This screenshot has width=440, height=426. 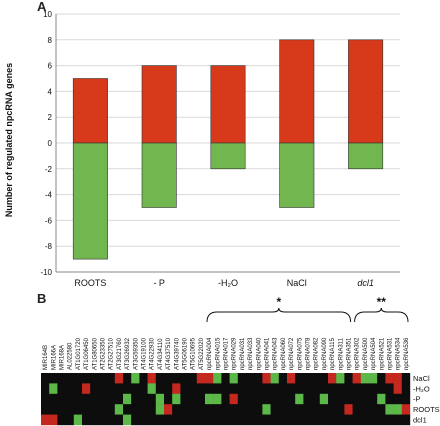 I want to click on column-label: npcRNA090, so click(x=325, y=353).